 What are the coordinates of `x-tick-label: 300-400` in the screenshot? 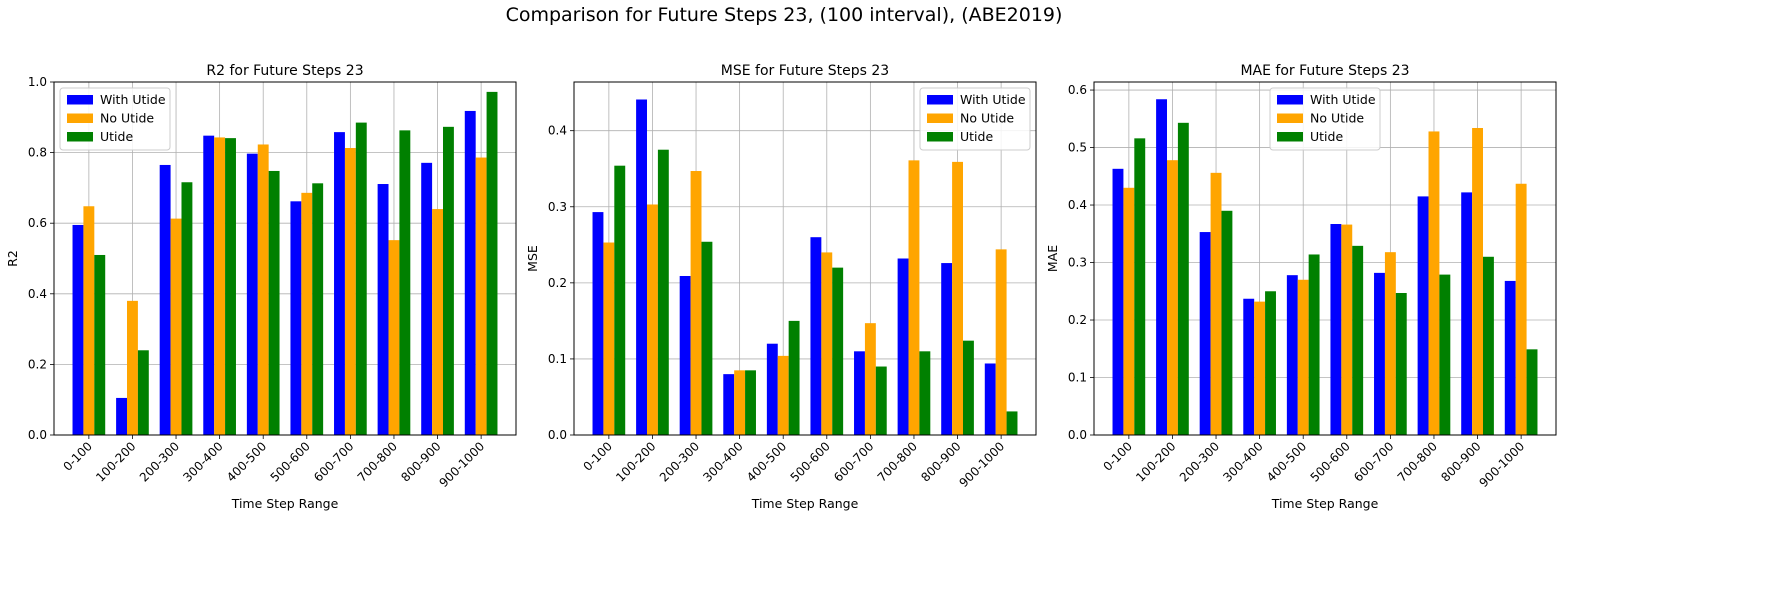 It's located at (722, 461).